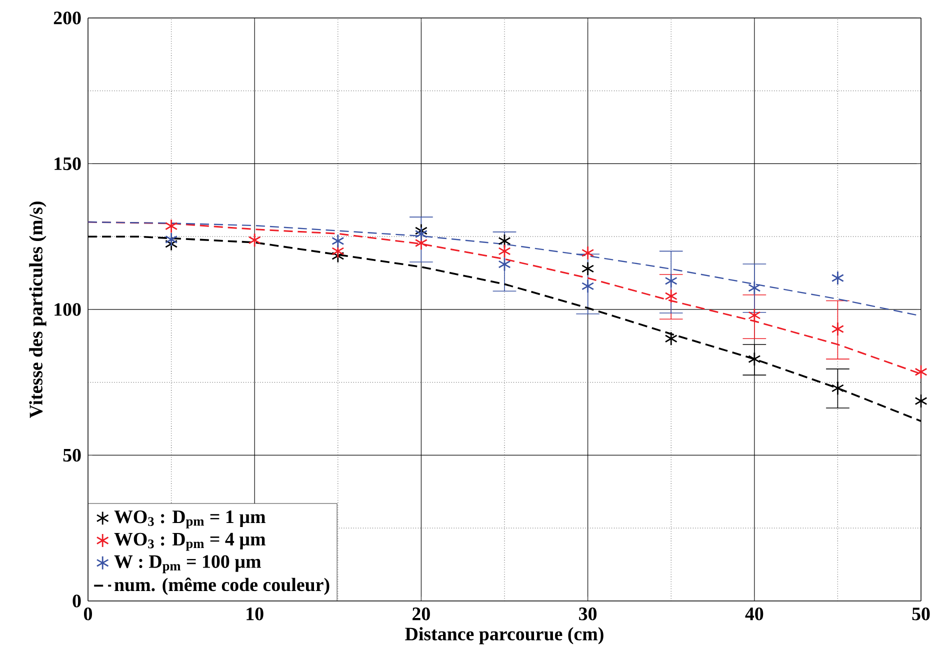  What do you see at coordinates (222, 586) in the screenshot?
I see `legend-label: num. (même code couleur)` at bounding box center [222, 586].